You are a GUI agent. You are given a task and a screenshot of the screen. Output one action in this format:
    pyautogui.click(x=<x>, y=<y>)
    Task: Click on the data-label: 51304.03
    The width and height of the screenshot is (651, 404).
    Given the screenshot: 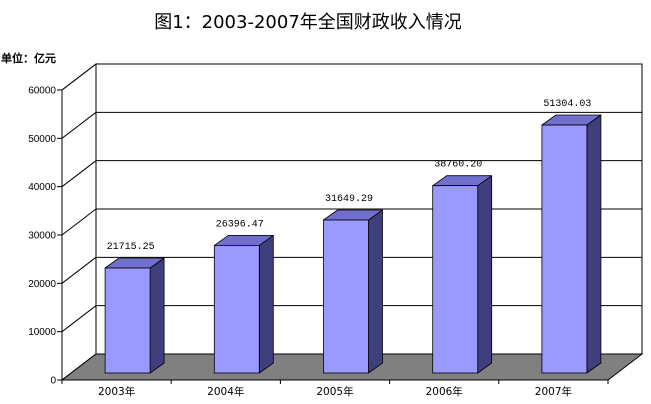 What is the action you would take?
    pyautogui.click(x=567, y=104)
    